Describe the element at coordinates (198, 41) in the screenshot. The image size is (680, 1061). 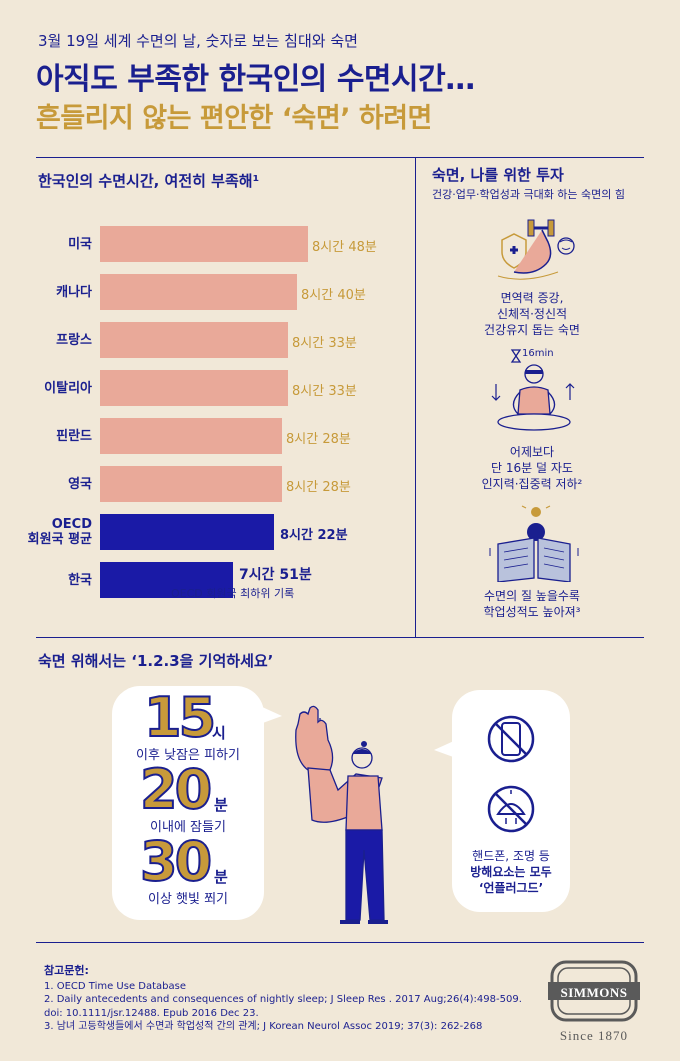
I see `kicker-text: 3월 19일 세계 수면의 날, 숫자로 보는 침대와 숙면` at that location.